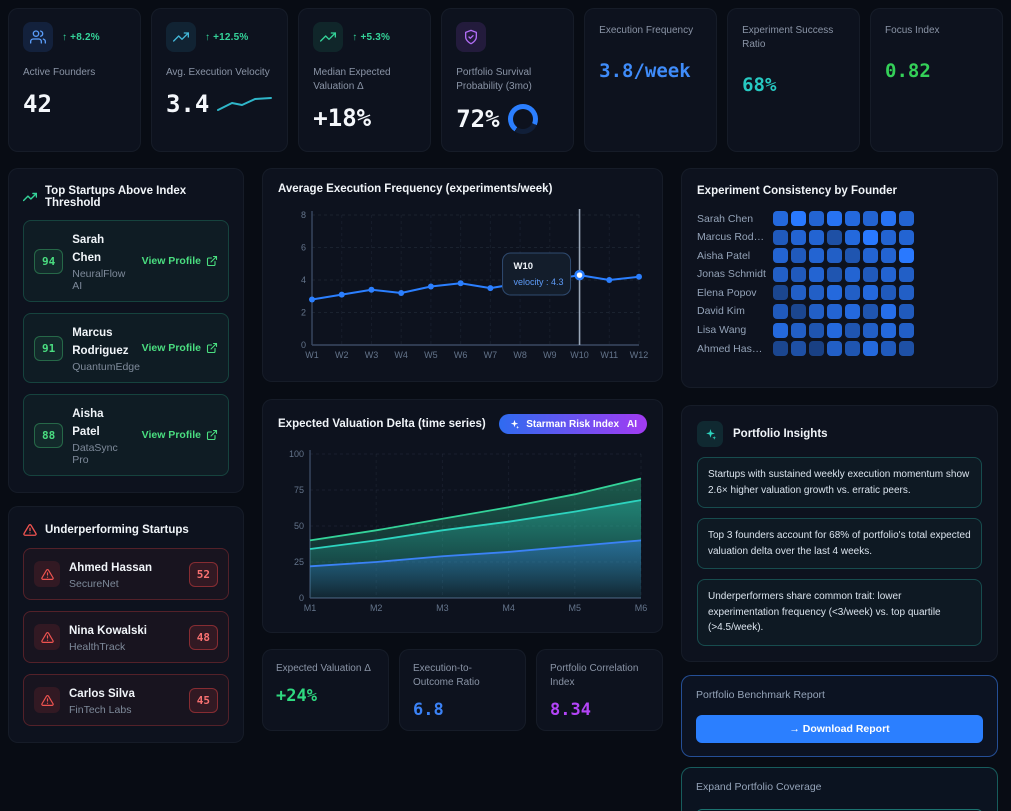  I want to click on kpi-label: Execution Frequency, so click(646, 30).